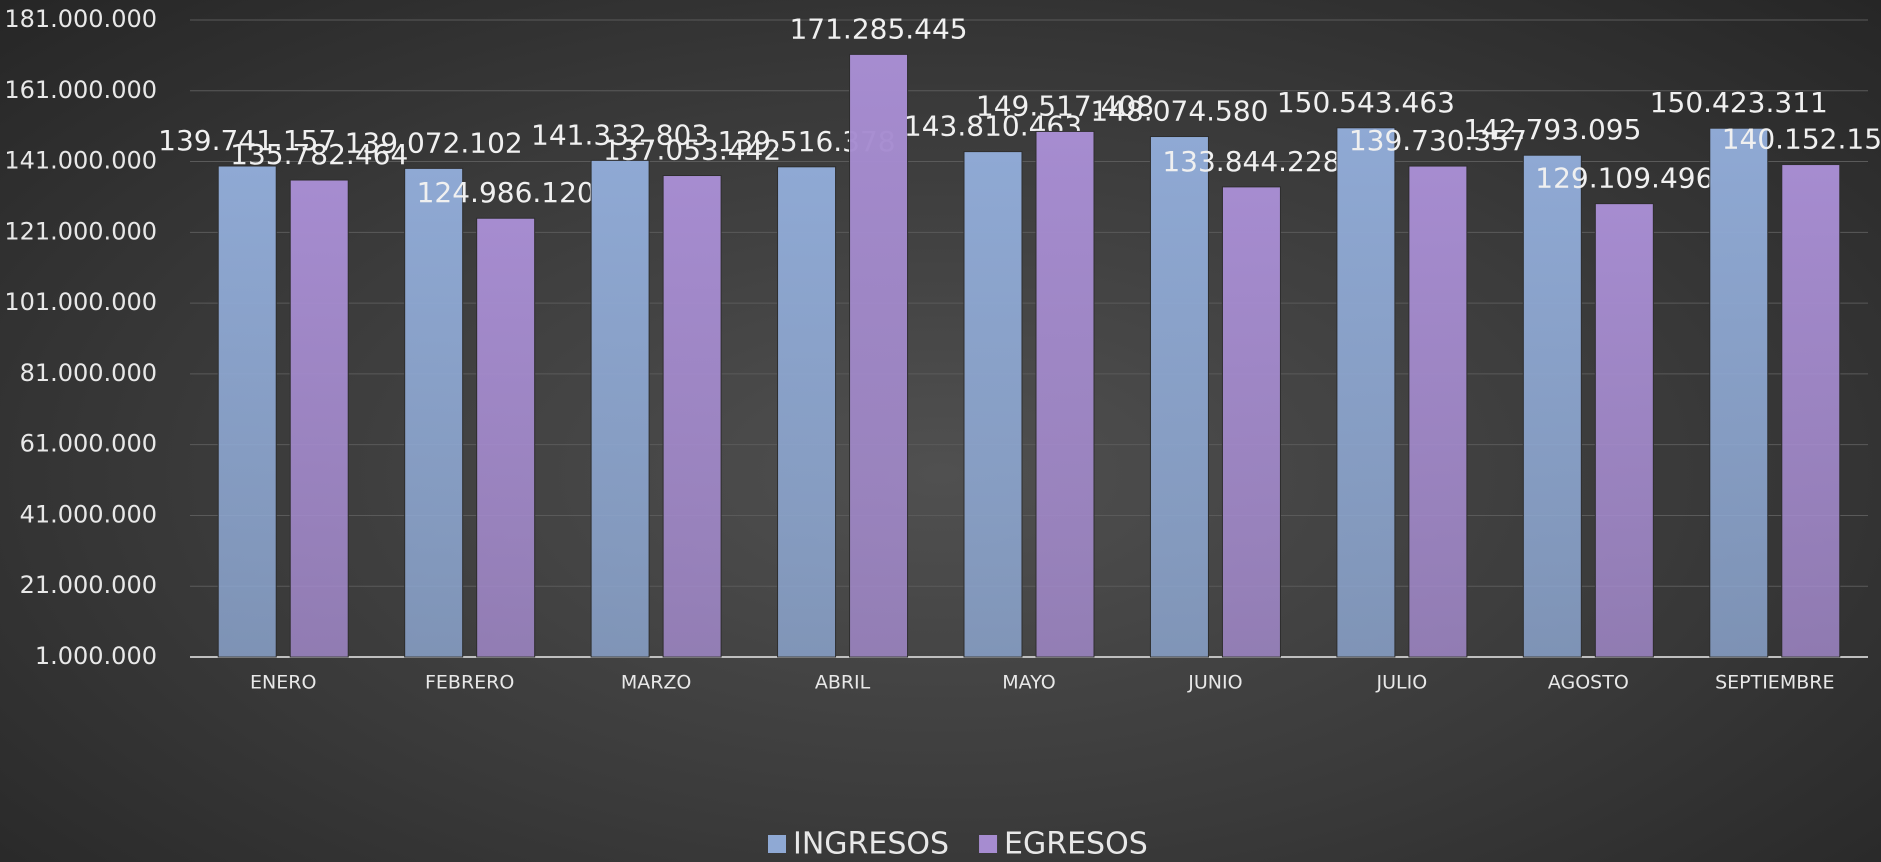 The height and width of the screenshot is (862, 1881). What do you see at coordinates (656, 683) in the screenshot?
I see `x-tick-label: MARZO` at bounding box center [656, 683].